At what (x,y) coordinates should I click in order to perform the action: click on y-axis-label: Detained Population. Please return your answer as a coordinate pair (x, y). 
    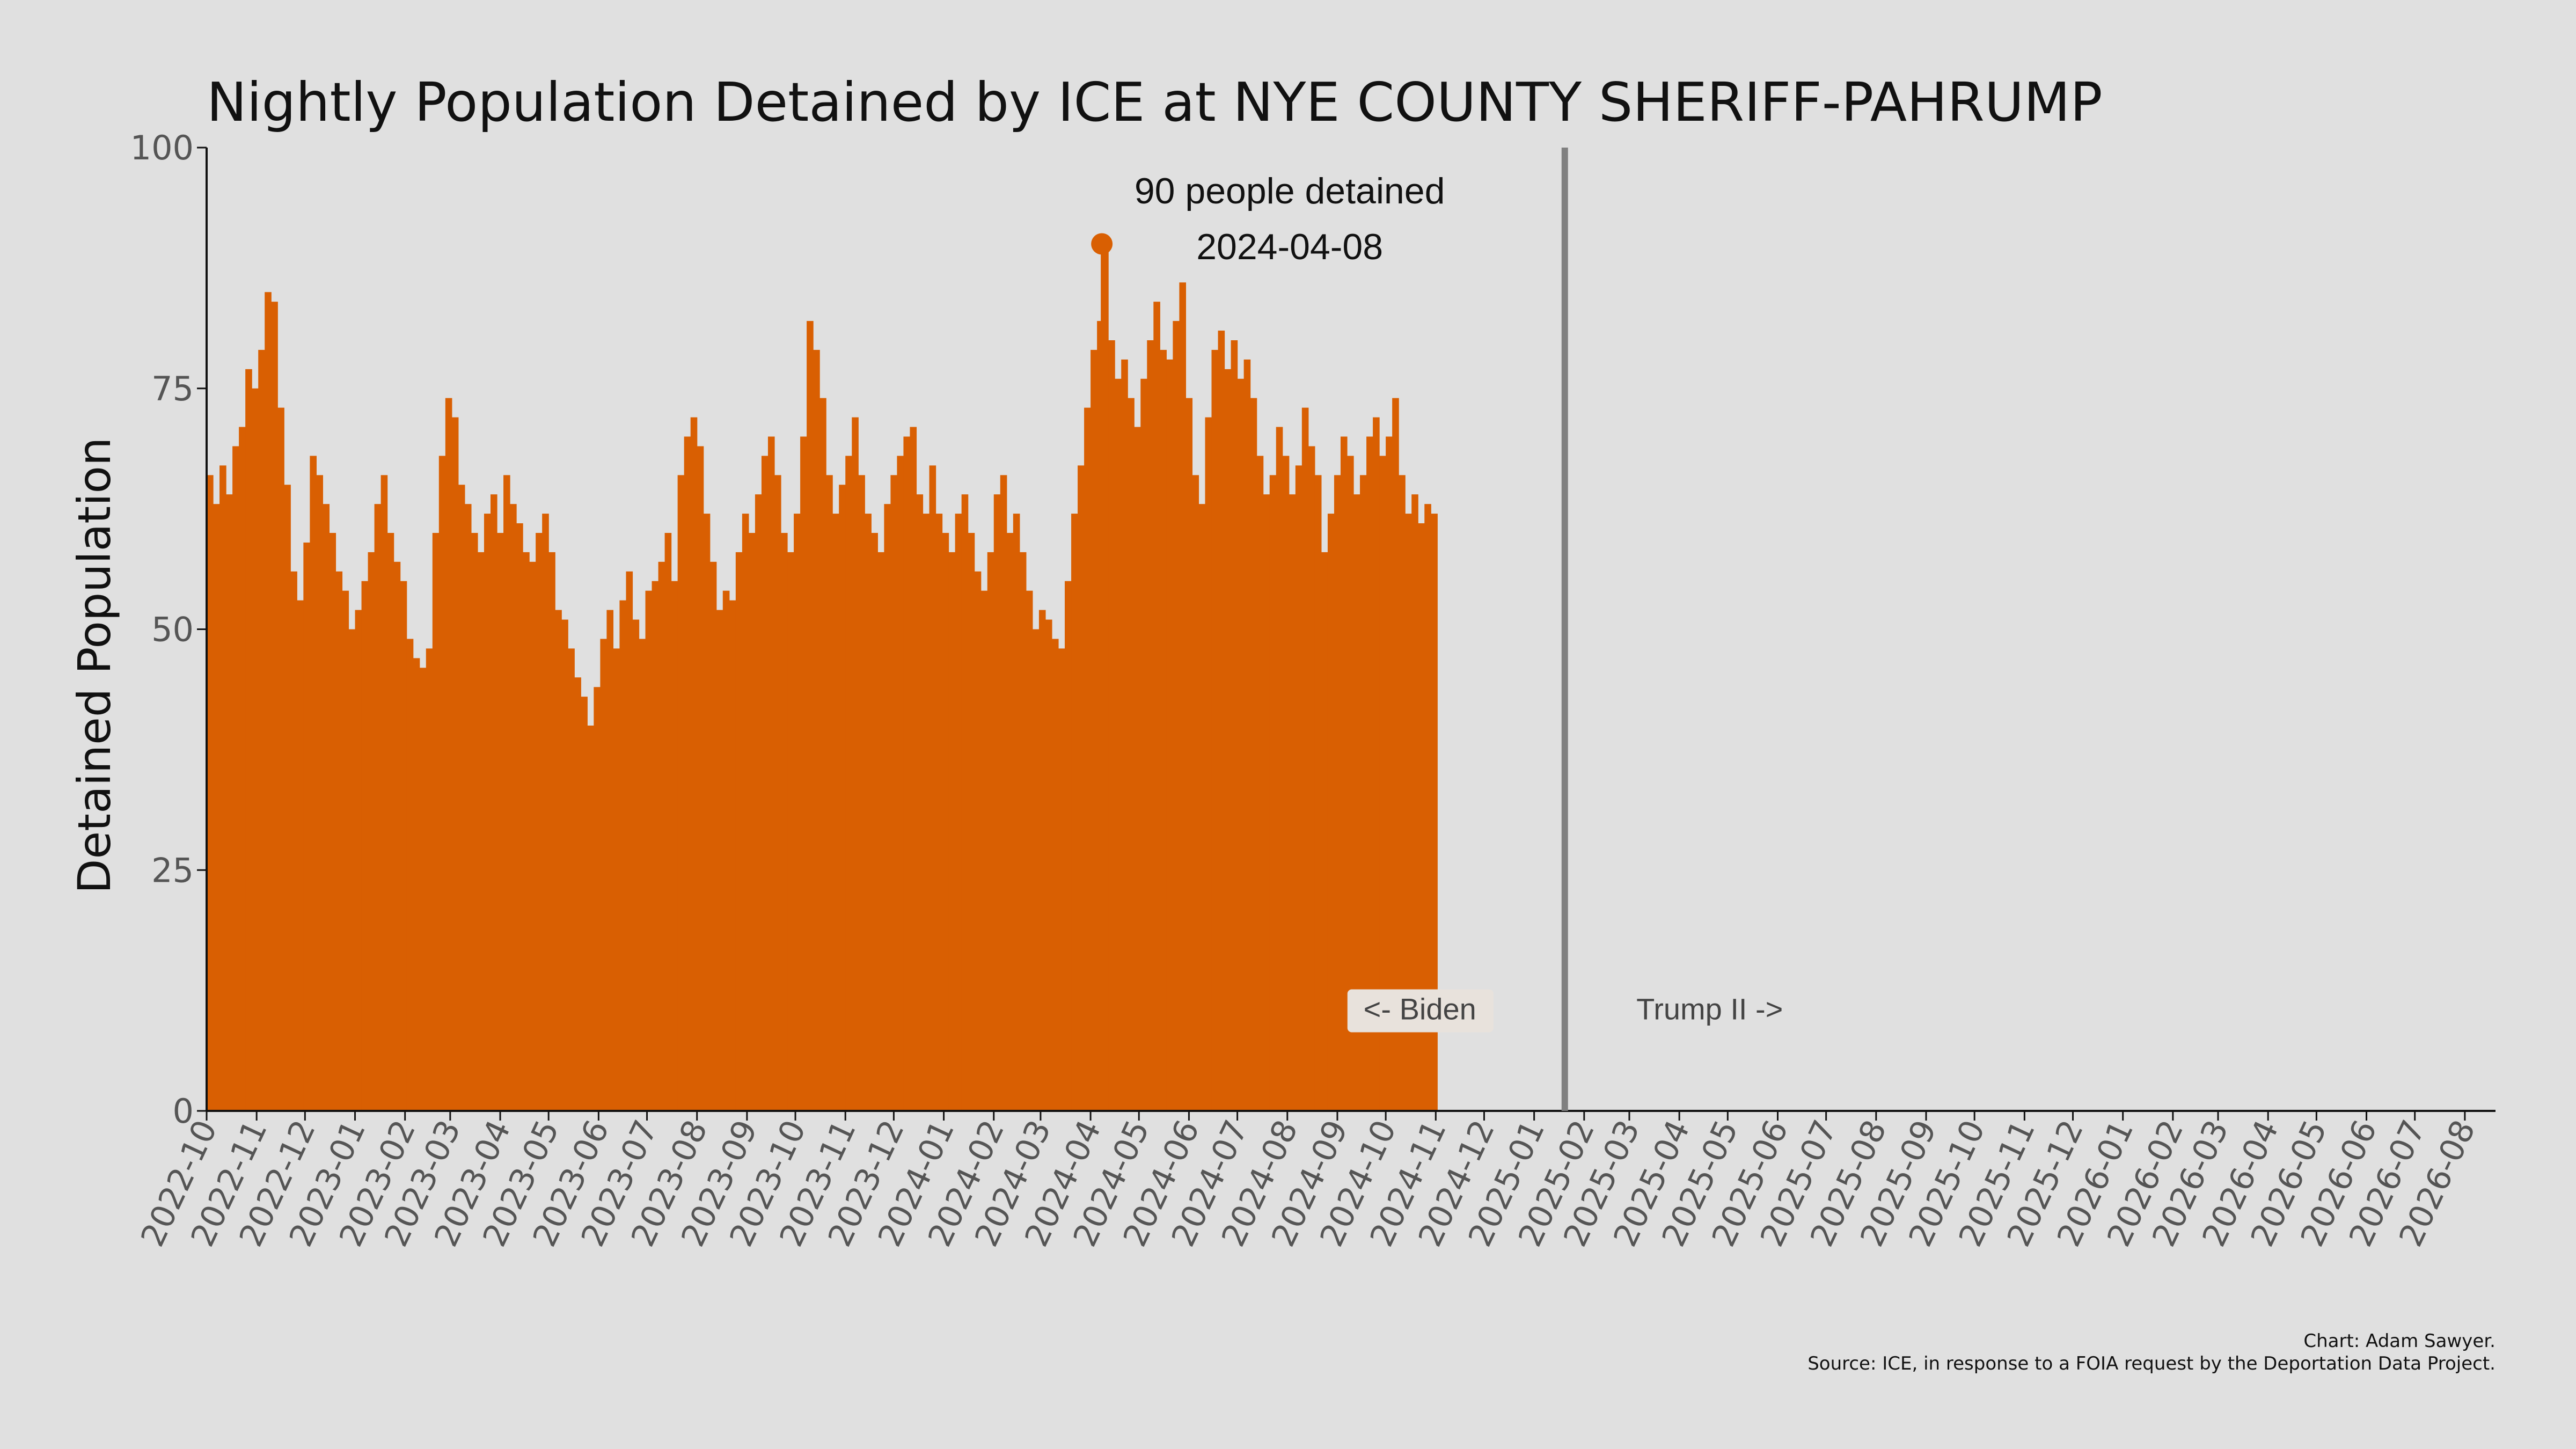
    Looking at the image, I should click on (94, 665).